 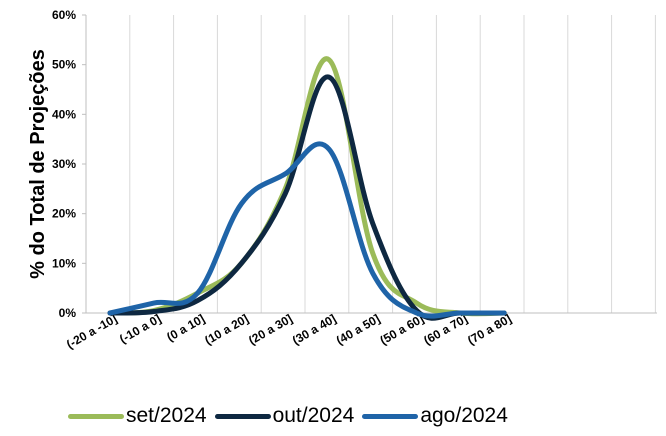 I want to click on legend-label: set/2024, so click(x=166, y=415).